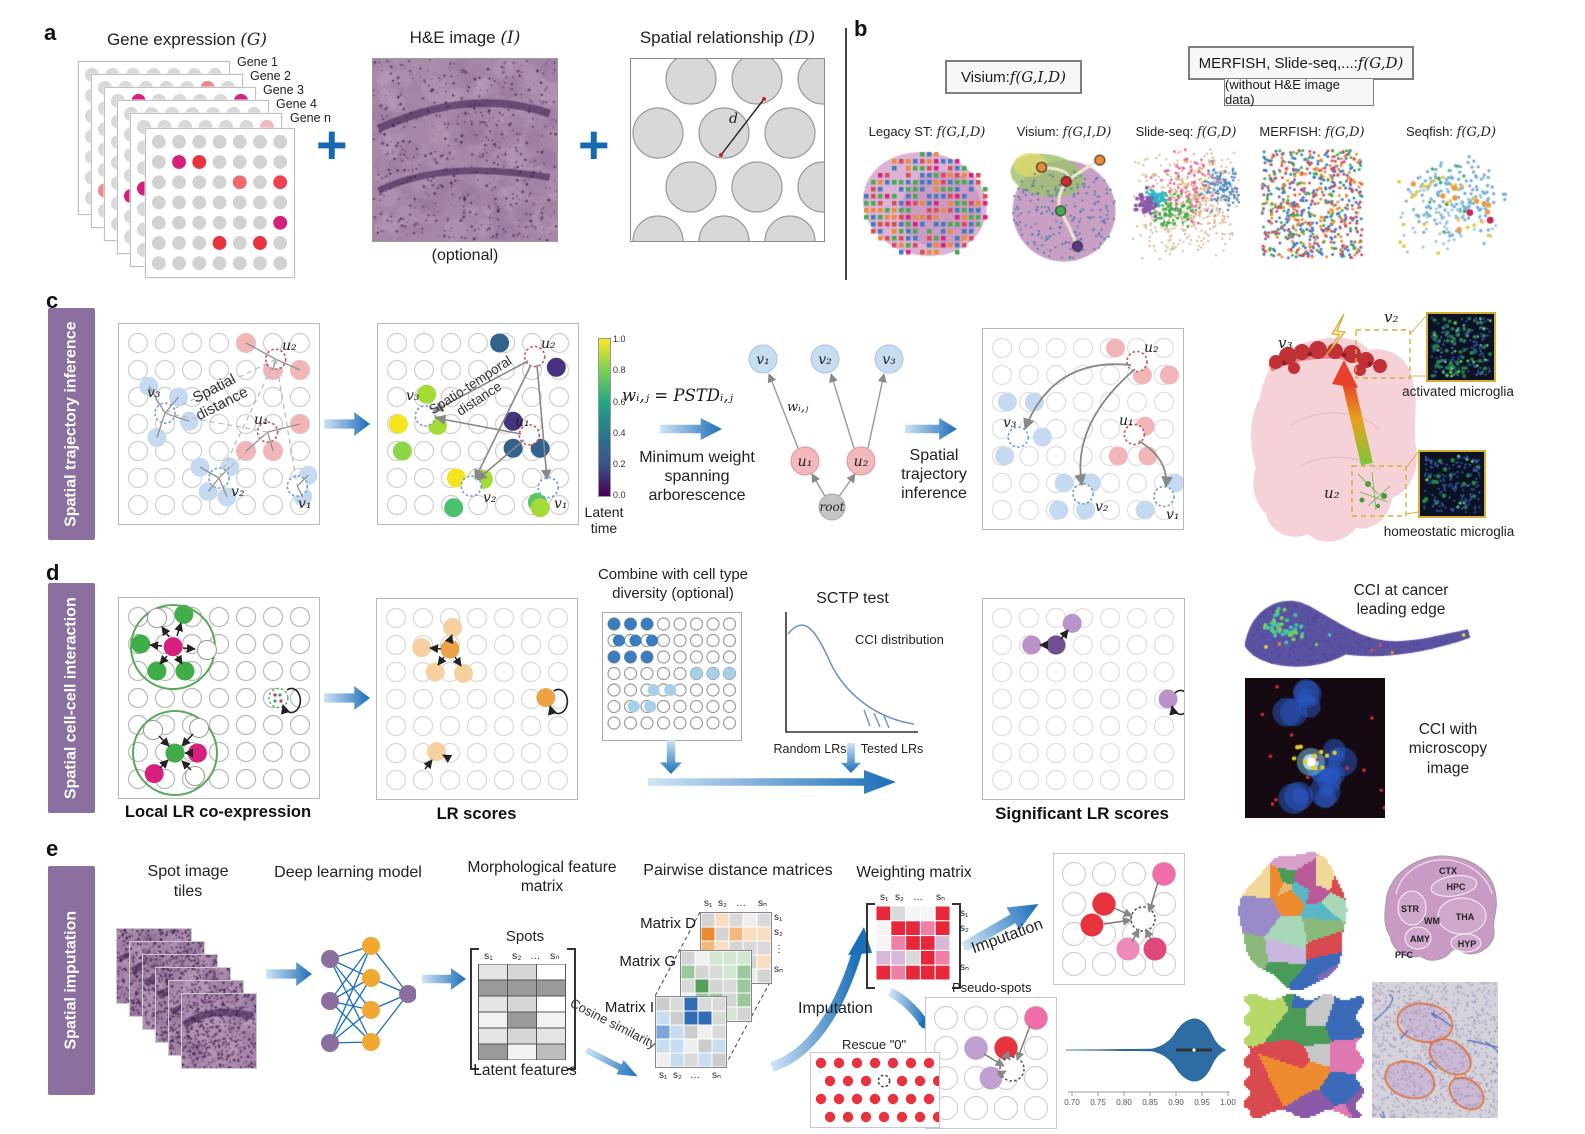  Describe the element at coordinates (52, 300) in the screenshot. I see `panel-c-label: c` at that location.